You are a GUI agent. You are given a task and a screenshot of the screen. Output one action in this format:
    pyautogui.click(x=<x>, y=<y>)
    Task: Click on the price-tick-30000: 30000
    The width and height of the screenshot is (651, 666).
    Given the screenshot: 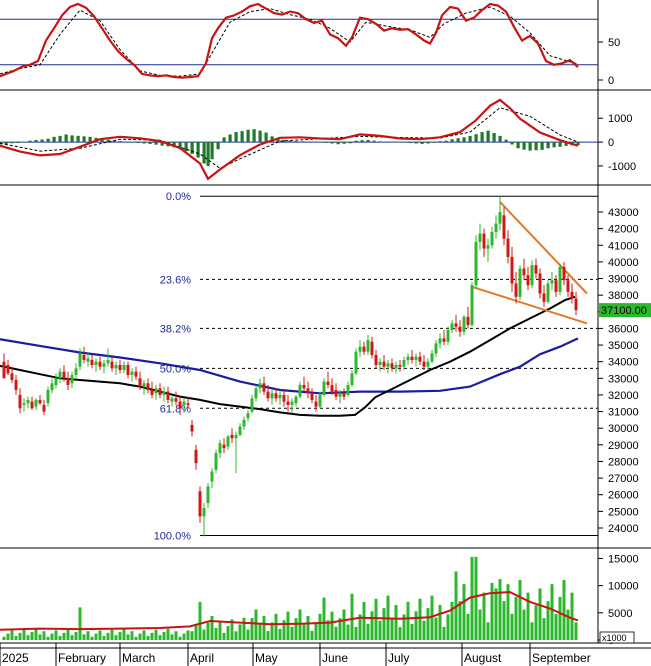 What is the action you would take?
    pyautogui.click(x=623, y=429)
    